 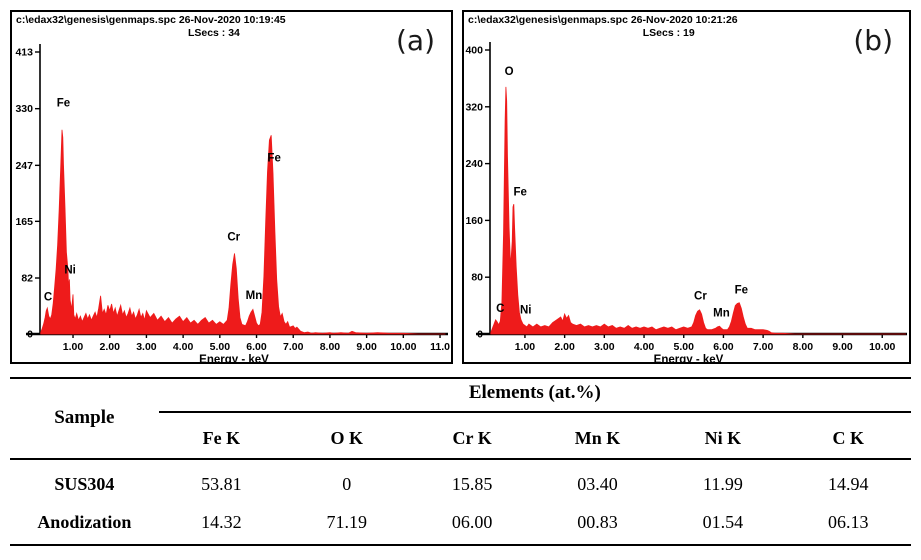 I want to click on composition-value: 0, so click(x=347, y=483).